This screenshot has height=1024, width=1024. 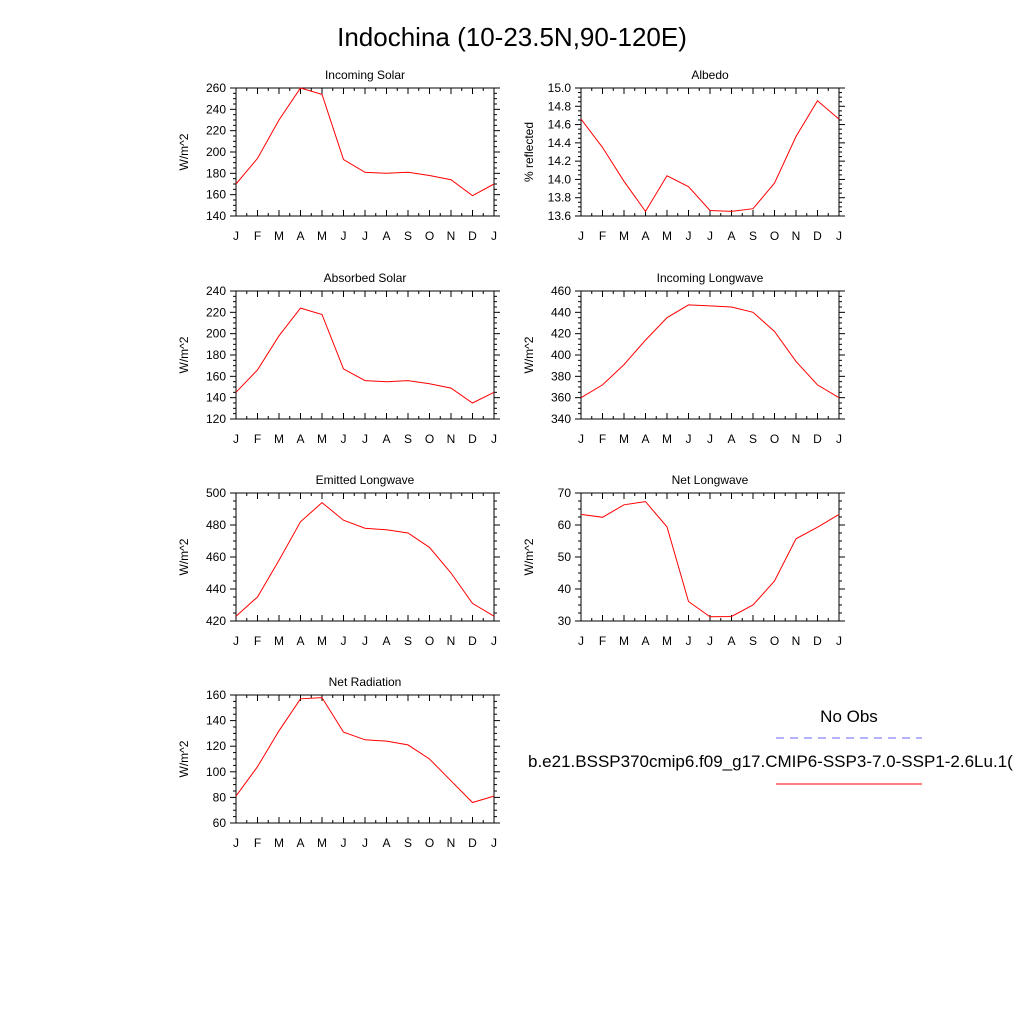 What do you see at coordinates (560, 88) in the screenshot?
I see `y-tick-label: 15.0` at bounding box center [560, 88].